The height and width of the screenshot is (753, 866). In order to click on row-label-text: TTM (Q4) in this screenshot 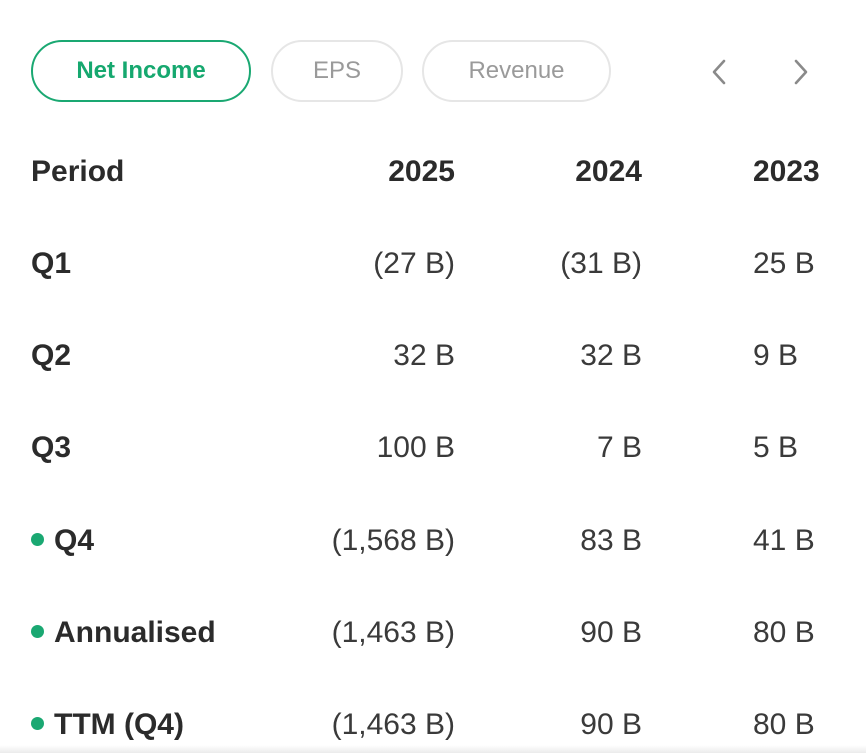, I will do `click(119, 724)`.